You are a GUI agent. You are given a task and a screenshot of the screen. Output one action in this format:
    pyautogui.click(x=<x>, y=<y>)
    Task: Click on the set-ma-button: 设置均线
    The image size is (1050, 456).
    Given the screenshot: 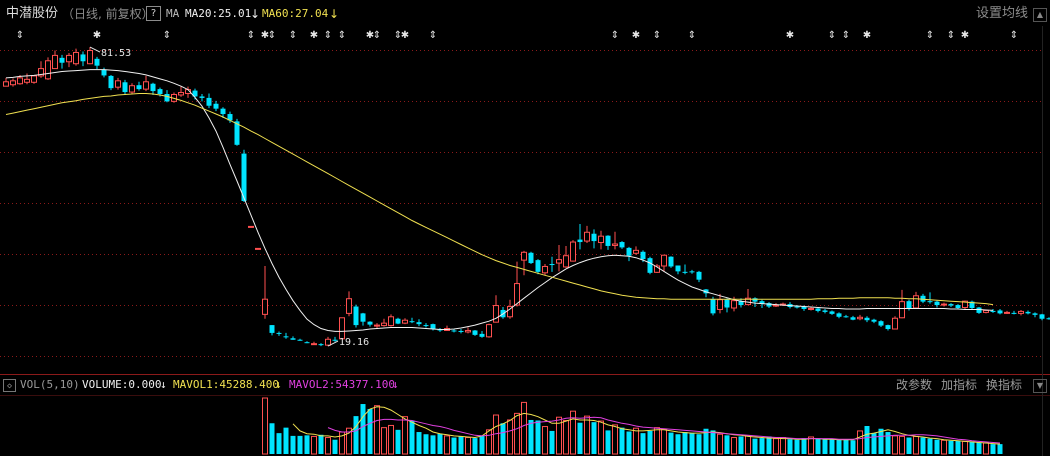 What is the action you would take?
    pyautogui.click(x=1001, y=13)
    